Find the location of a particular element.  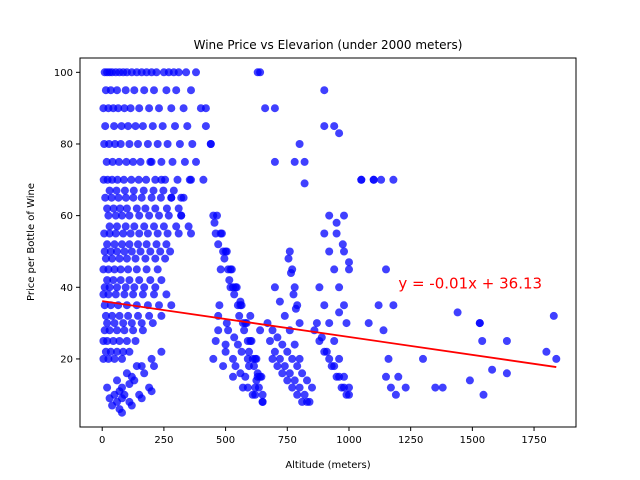

x-tick-label: 750 is located at coordinates (287, 440).